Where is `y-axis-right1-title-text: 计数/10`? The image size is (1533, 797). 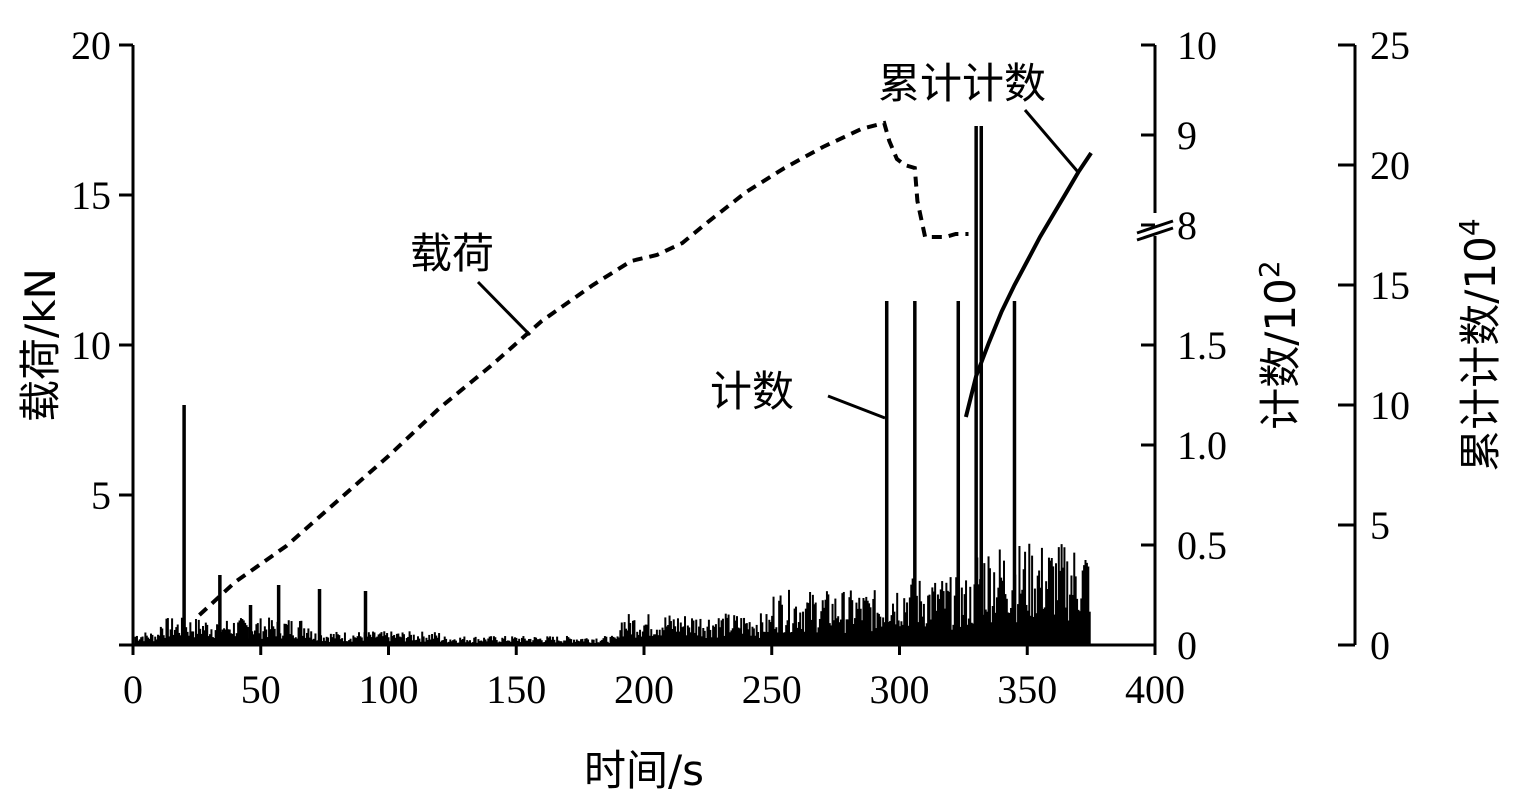 y-axis-right1-title-text: 计数/10 is located at coordinates (1280, 354).